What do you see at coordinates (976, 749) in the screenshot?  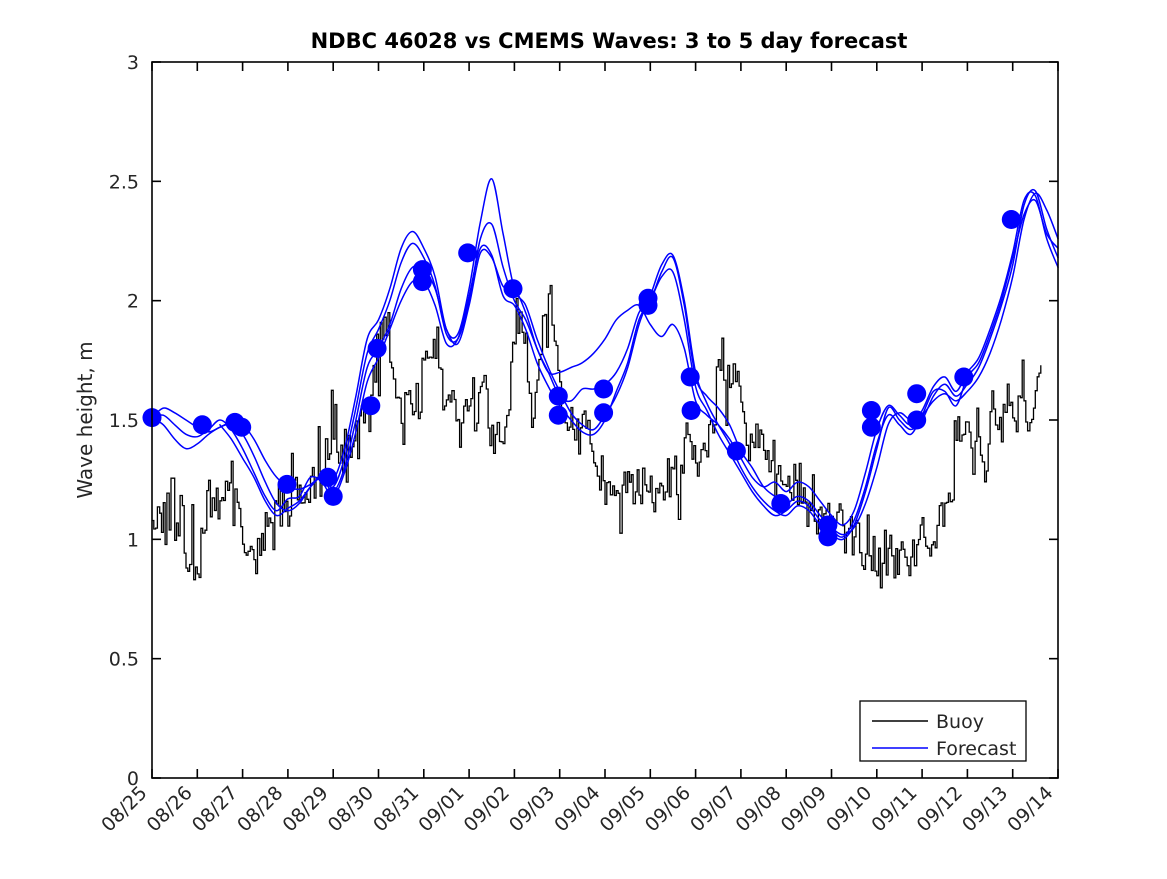 I see `legend-label-forecast: Forecast` at bounding box center [976, 749].